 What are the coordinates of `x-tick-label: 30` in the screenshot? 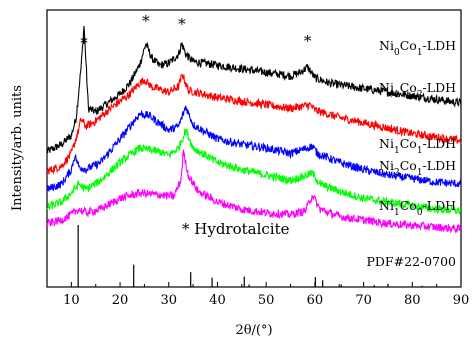 It's located at (168, 300).